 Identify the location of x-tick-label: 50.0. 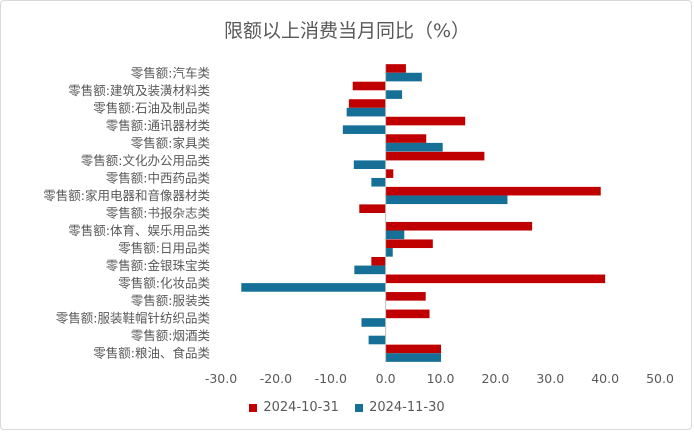
(660, 378).